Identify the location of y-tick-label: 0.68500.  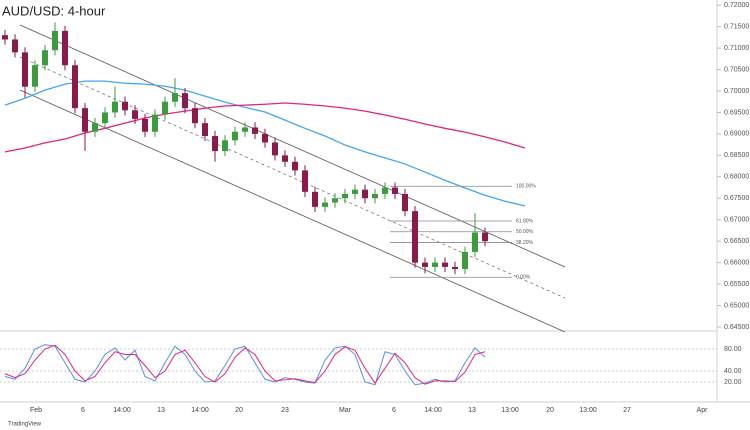
(736, 155).